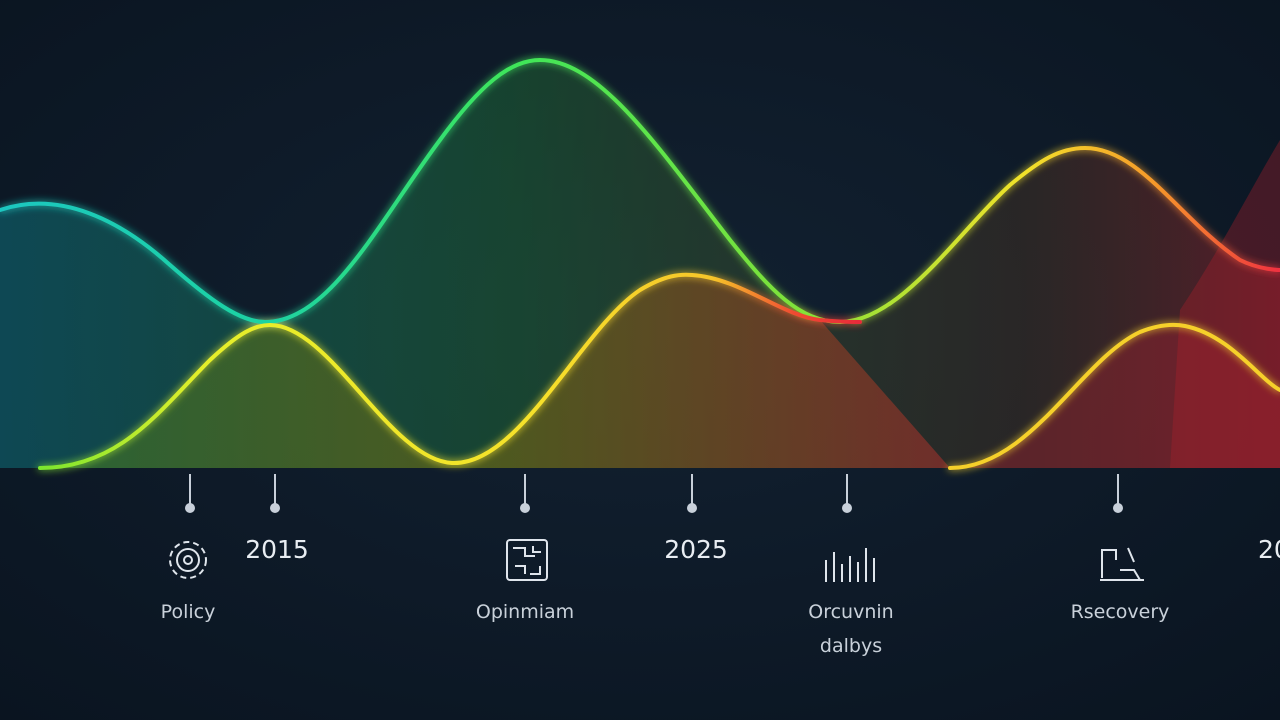 The image size is (1280, 720). What do you see at coordinates (1225, 304) in the screenshot?
I see `red-haze` at bounding box center [1225, 304].